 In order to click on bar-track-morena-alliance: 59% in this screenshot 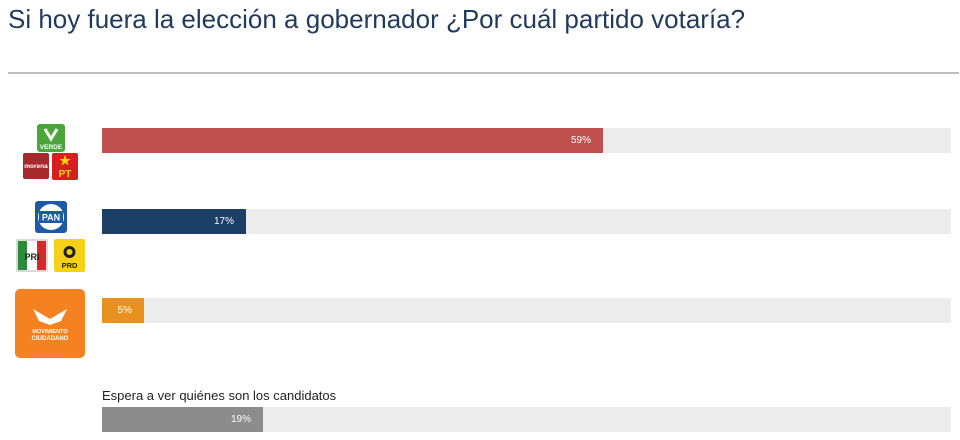, I will do `click(526, 140)`.